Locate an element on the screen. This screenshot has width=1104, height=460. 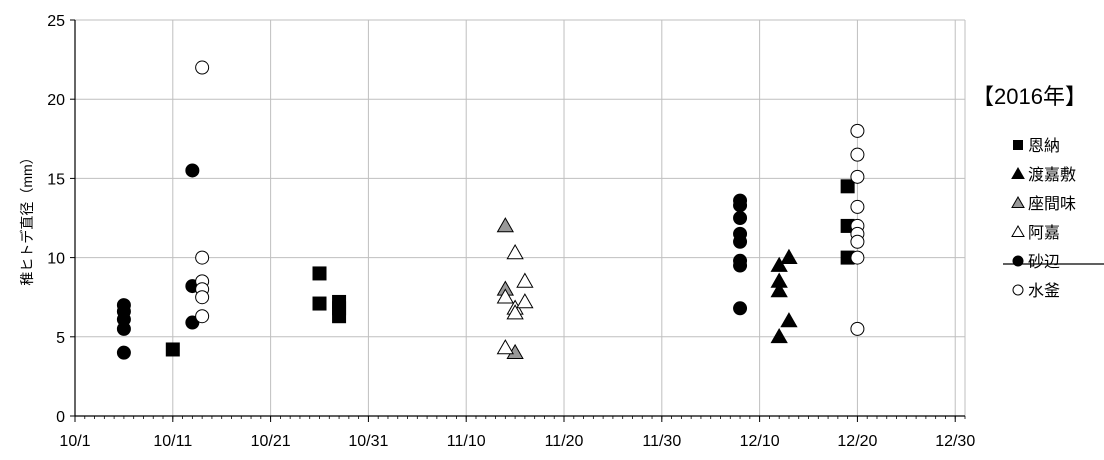
legend-label: 水釜 is located at coordinates (1044, 291).